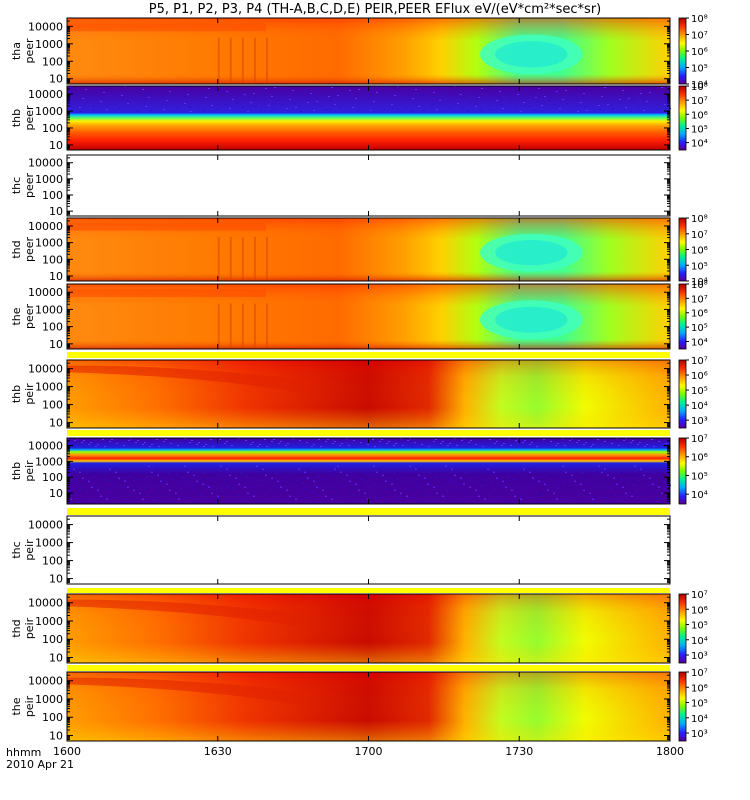 This screenshot has width=750, height=800. What do you see at coordinates (67, 751) in the screenshot?
I see `x-tick-label: 1600` at bounding box center [67, 751].